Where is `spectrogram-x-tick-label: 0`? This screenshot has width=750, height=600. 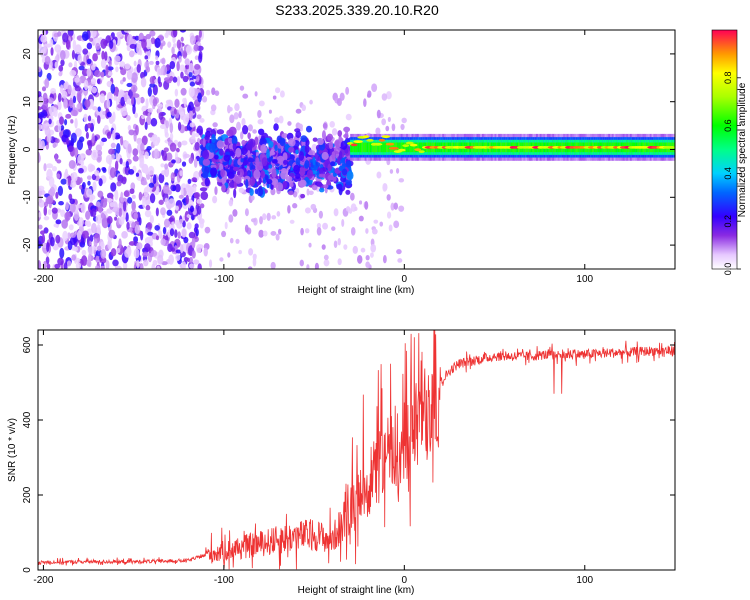 spectrogram-x-tick-label: 0 is located at coordinates (405, 279).